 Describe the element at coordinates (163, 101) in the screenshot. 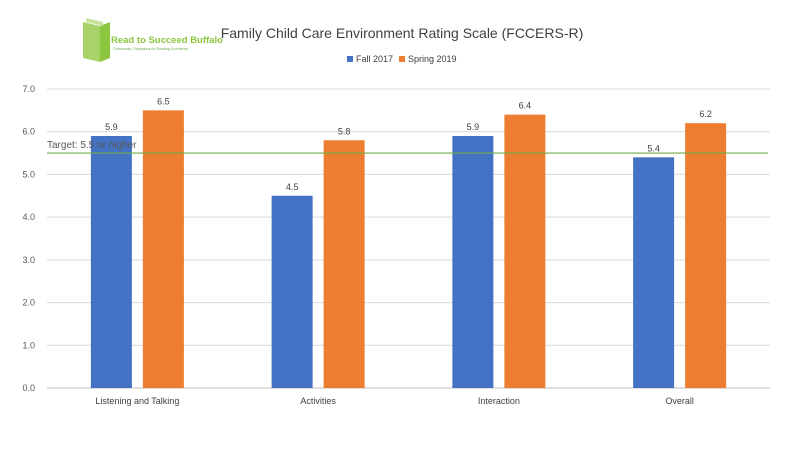

I see `data-label: 6.5` at that location.